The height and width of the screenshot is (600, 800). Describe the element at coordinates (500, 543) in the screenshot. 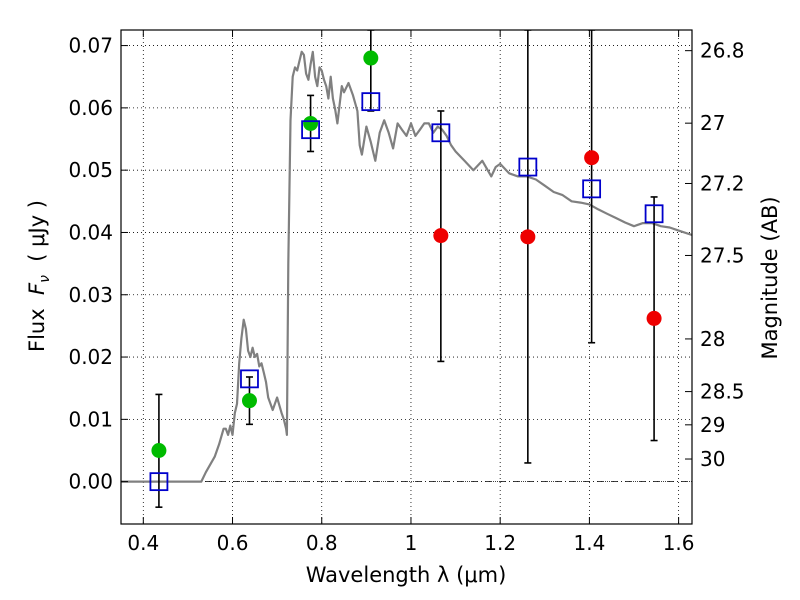

I see `x-tick-label: 1.2` at that location.